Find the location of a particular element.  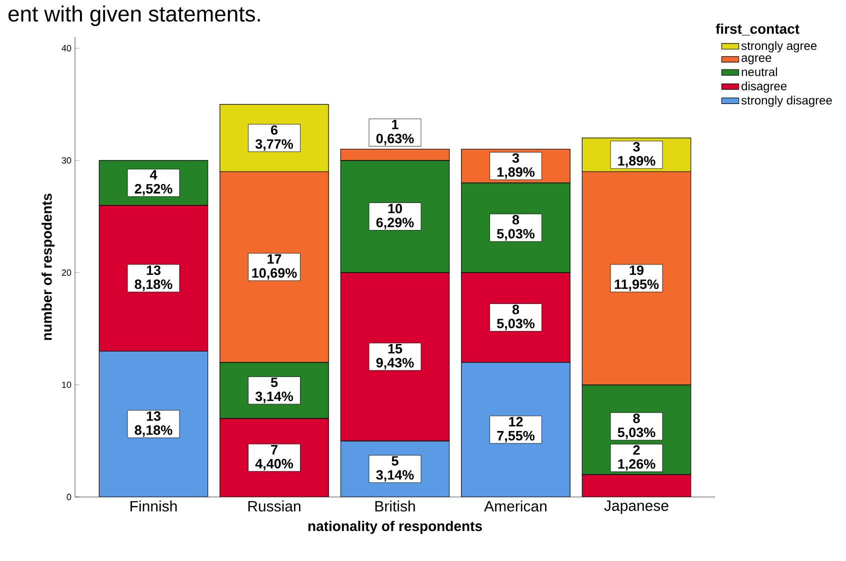

data-label: 2 1,26% is located at coordinates (637, 458).